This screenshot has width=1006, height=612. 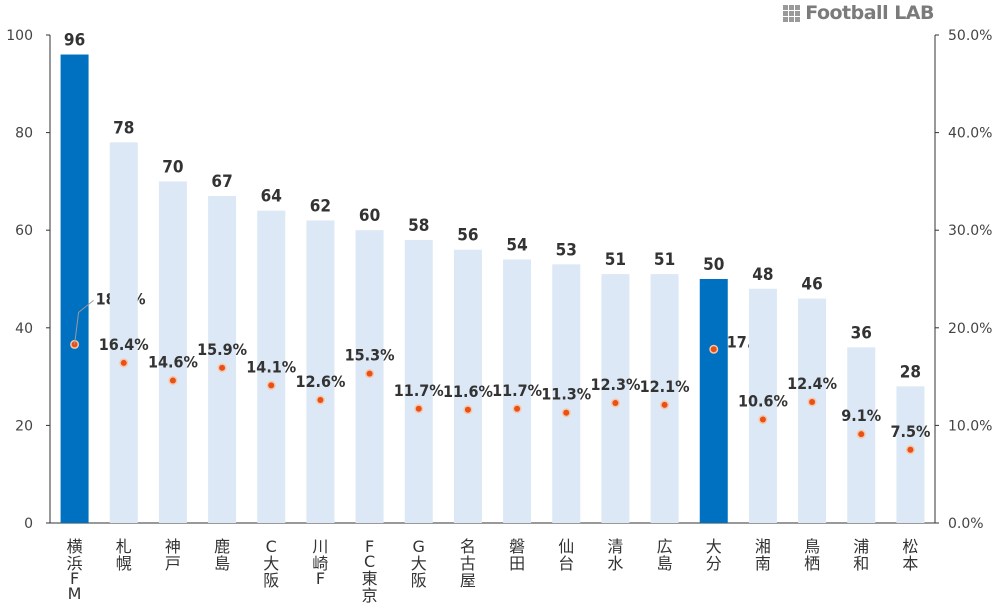 What do you see at coordinates (970, 329) in the screenshot?
I see `right-tick-label: 20.0%` at bounding box center [970, 329].